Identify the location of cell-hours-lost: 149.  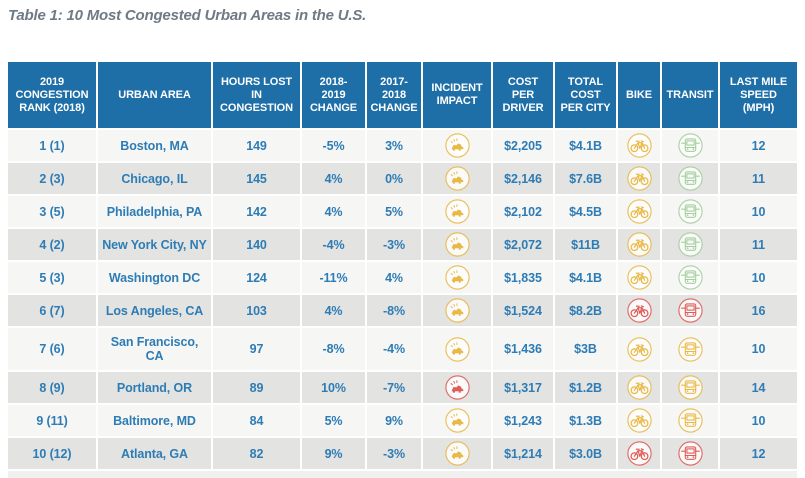
(257, 144).